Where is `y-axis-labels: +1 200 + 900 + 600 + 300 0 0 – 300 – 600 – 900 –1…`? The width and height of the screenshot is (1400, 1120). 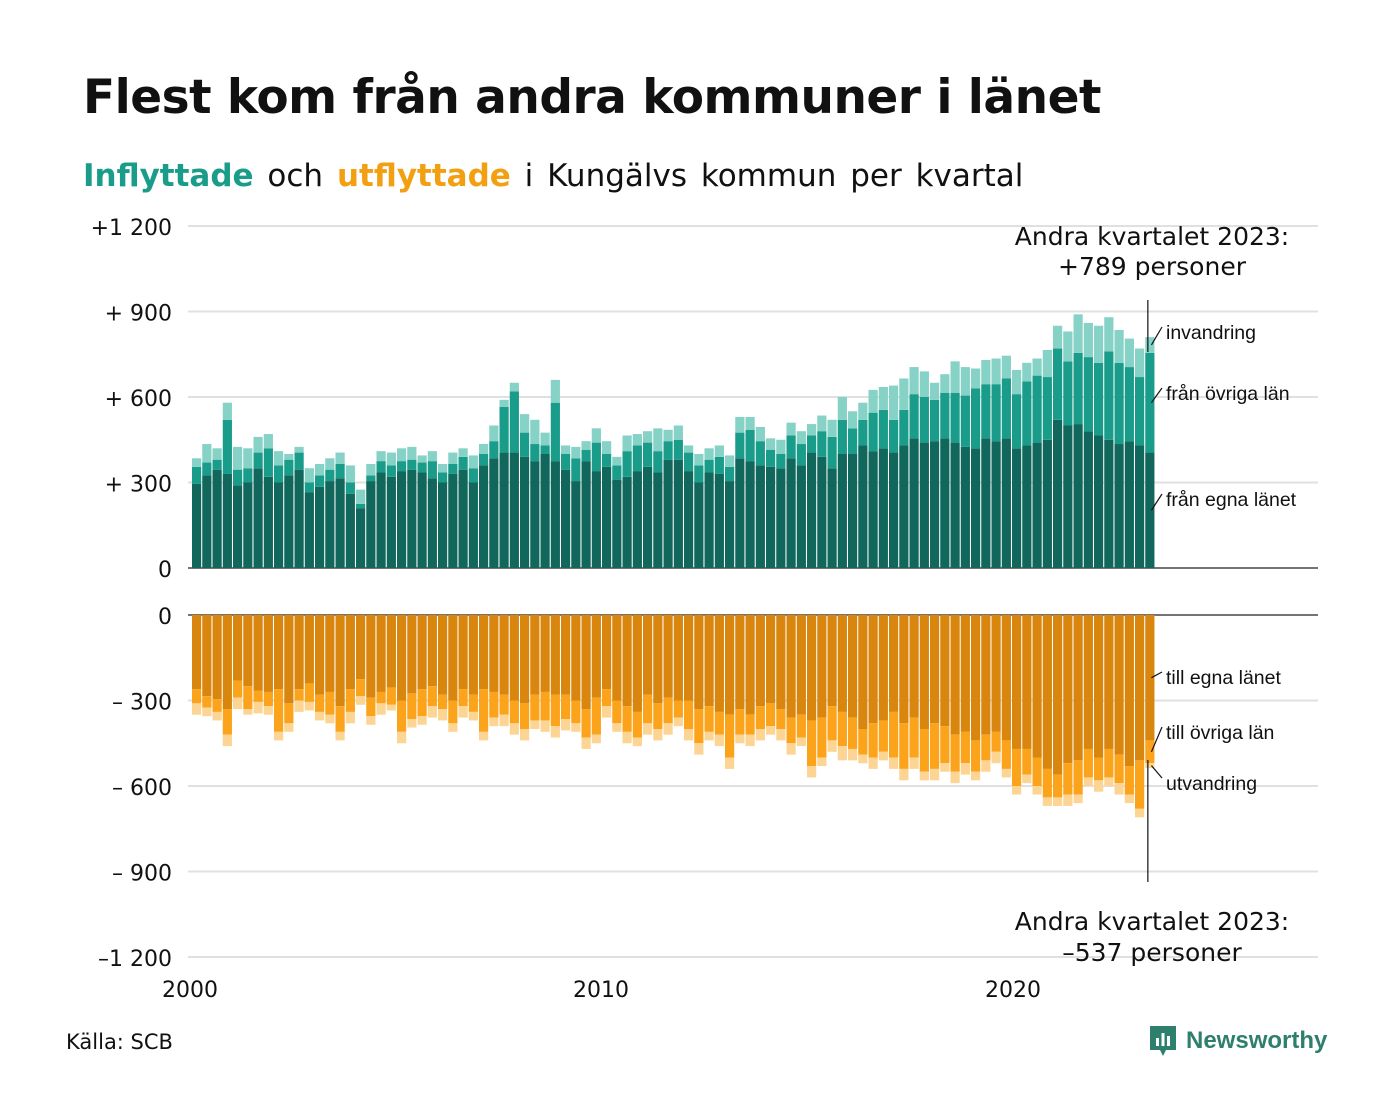
y-axis-labels: +1 200 + 900 + 600 + 300 0 0 – 300 – 600 – 900 –1… is located at coordinates (131, 594).